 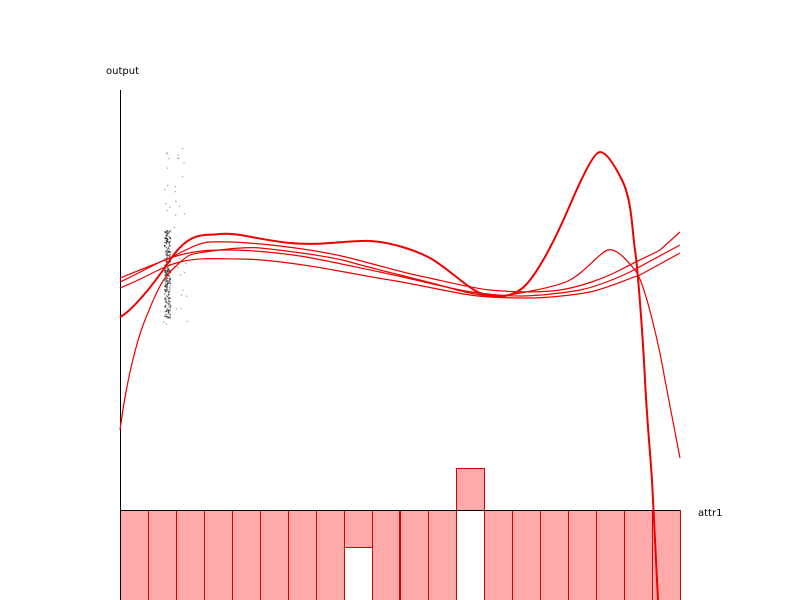 What do you see at coordinates (175, 236) in the screenshot?
I see `scatter-points` at bounding box center [175, 236].